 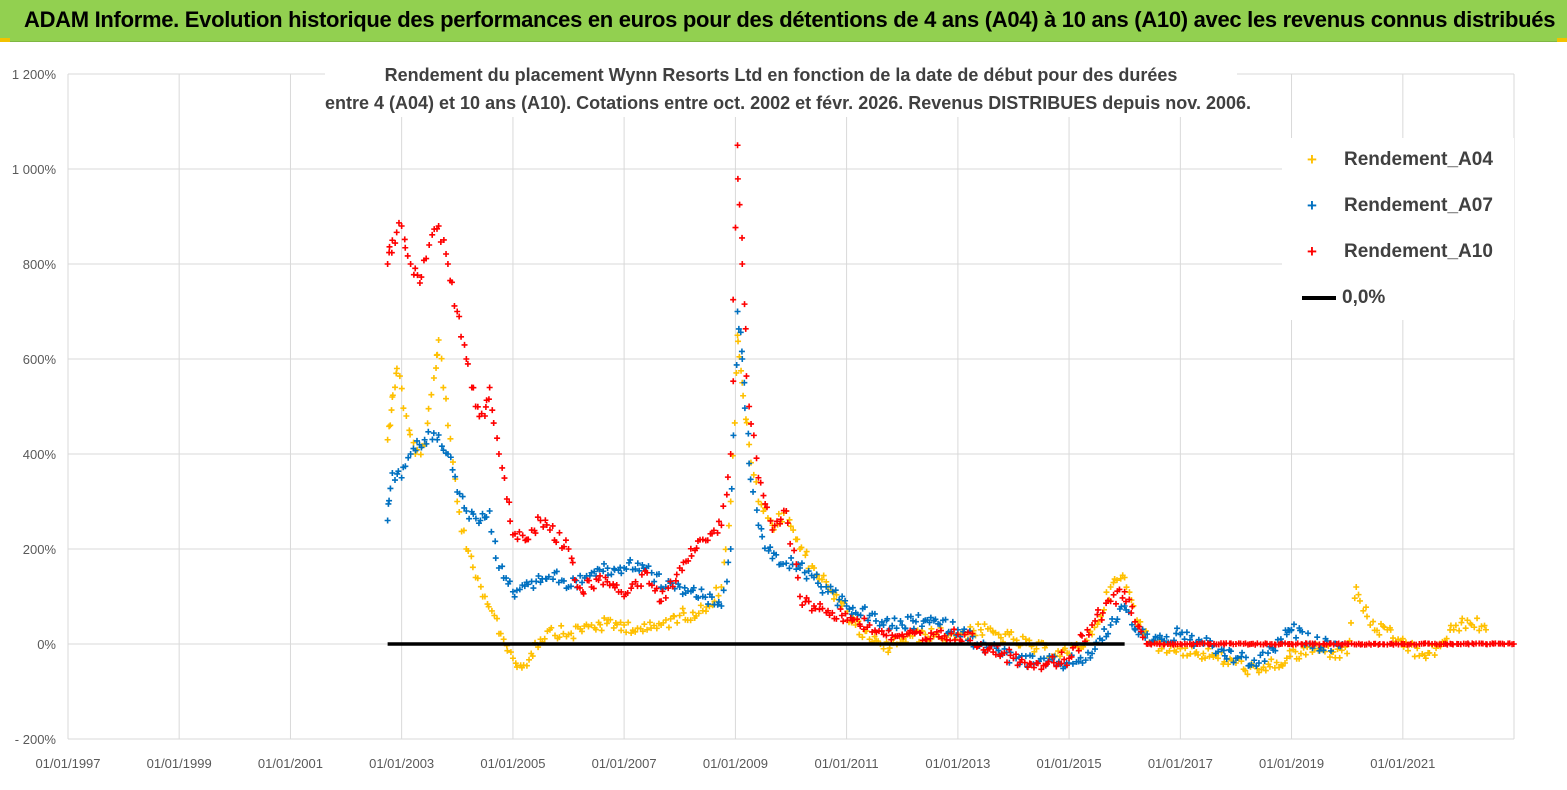 I want to click on legend-label-a07: Rendement_A07, so click(x=1418, y=205).